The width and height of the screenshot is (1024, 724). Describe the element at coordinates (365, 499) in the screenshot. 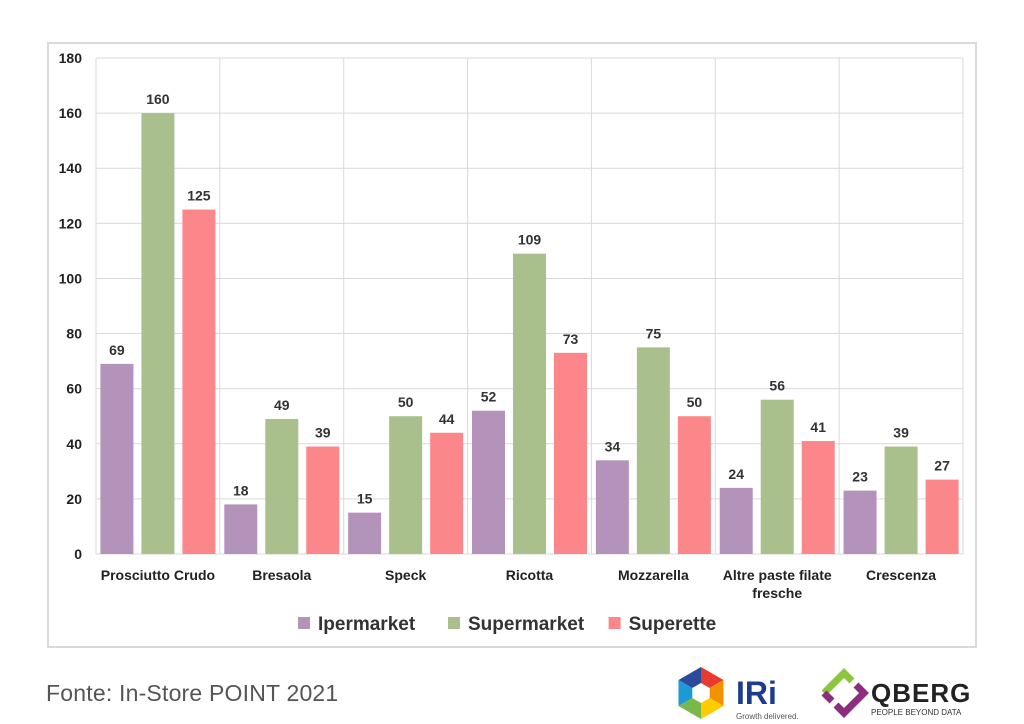

I see `data-label: 15` at that location.